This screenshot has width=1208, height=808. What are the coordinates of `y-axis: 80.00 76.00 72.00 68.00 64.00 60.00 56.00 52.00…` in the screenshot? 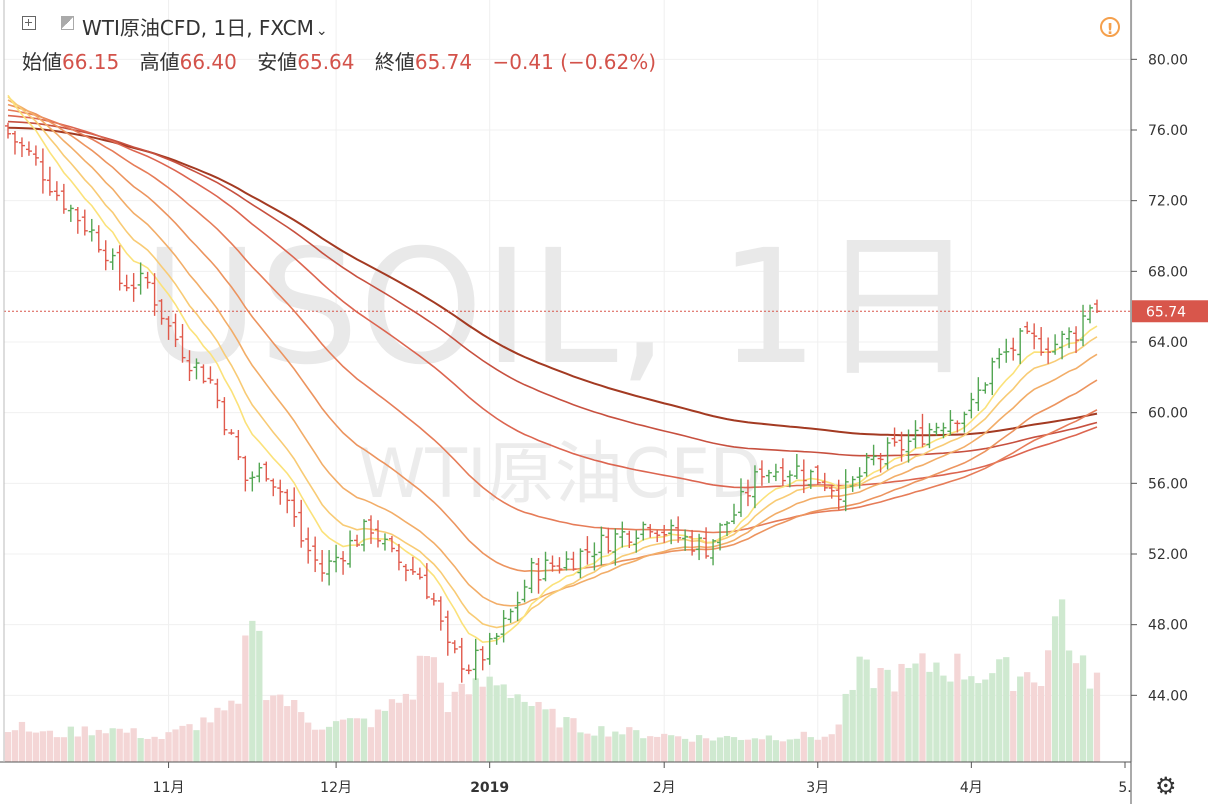 It's located at (1159, 378).